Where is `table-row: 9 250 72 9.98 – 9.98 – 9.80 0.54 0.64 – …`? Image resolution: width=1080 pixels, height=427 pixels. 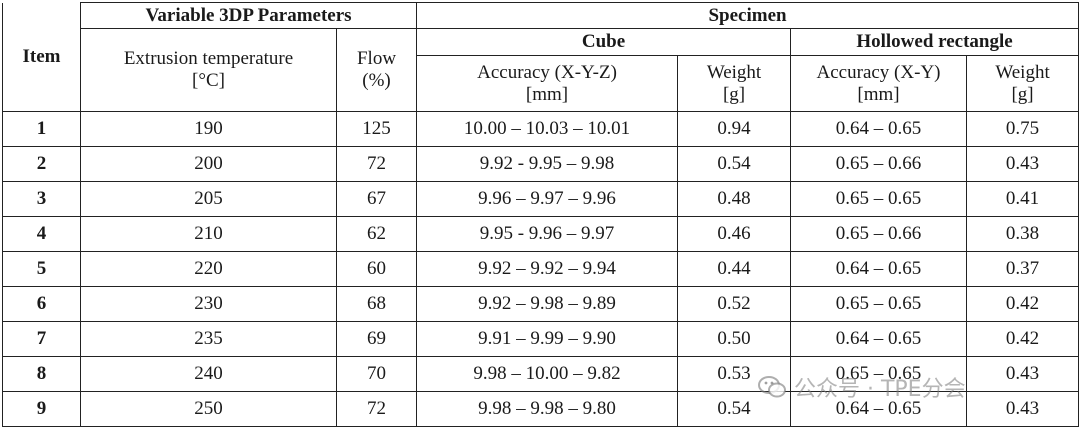
table-row: 9 250 72 9.98 – 9.98 – 9.80 0.54 0.64 – … is located at coordinates (541, 409).